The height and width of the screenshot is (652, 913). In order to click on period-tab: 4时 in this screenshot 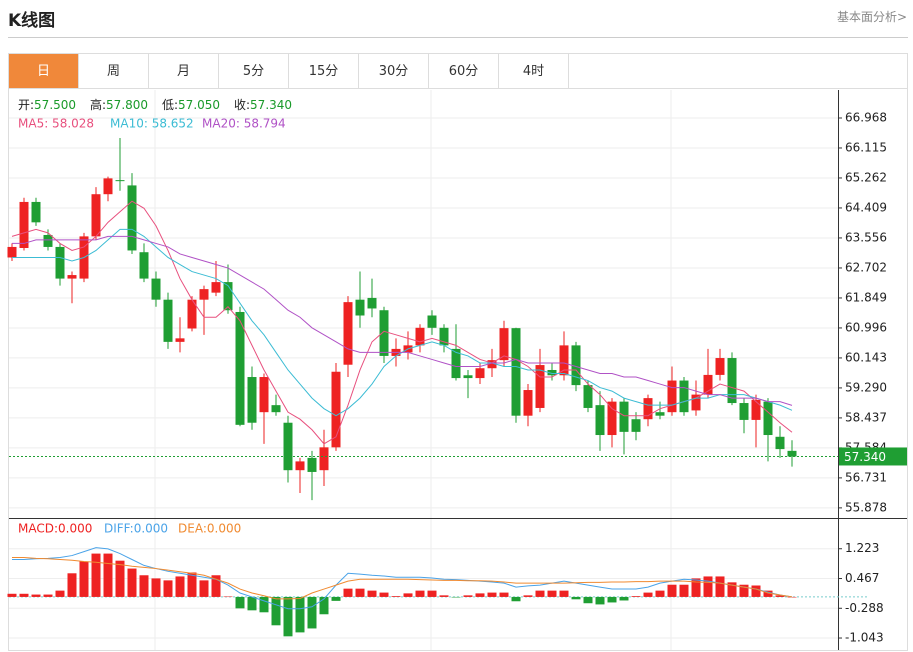, I will do `click(534, 71)`.